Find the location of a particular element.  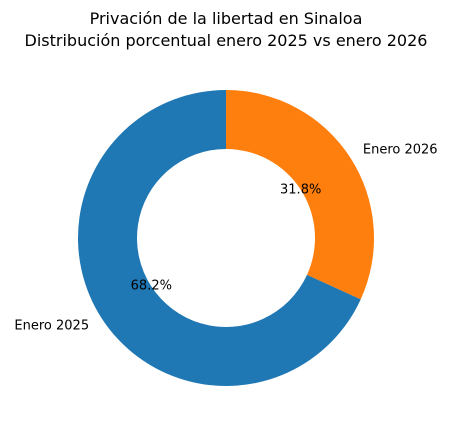

chart-title: Privación de la libertad en Sinaloa is located at coordinates (226, 18).